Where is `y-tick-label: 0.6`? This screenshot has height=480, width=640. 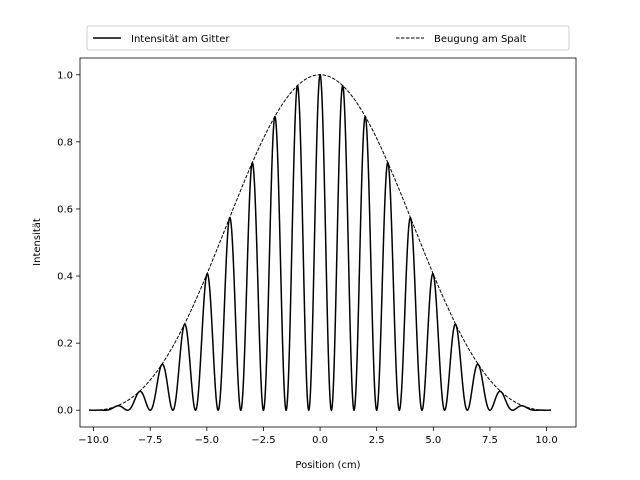
y-tick-label: 0.6 is located at coordinates (65, 209).